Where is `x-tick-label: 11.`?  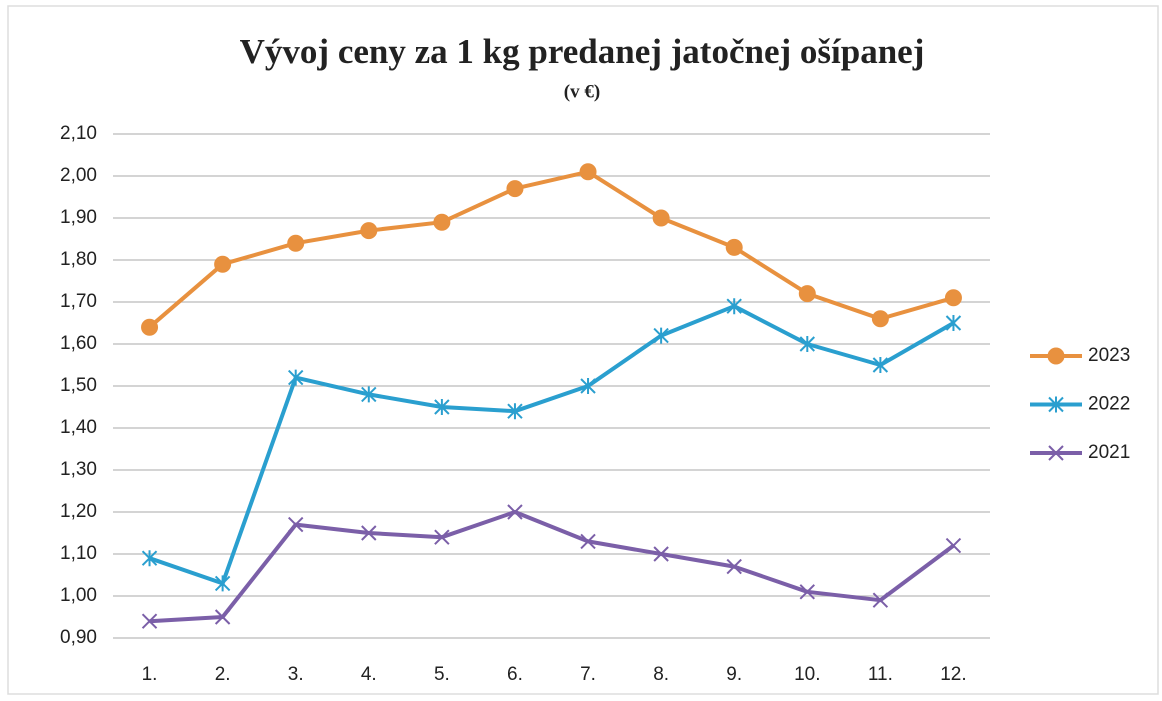 x-tick-label: 11. is located at coordinates (880, 674).